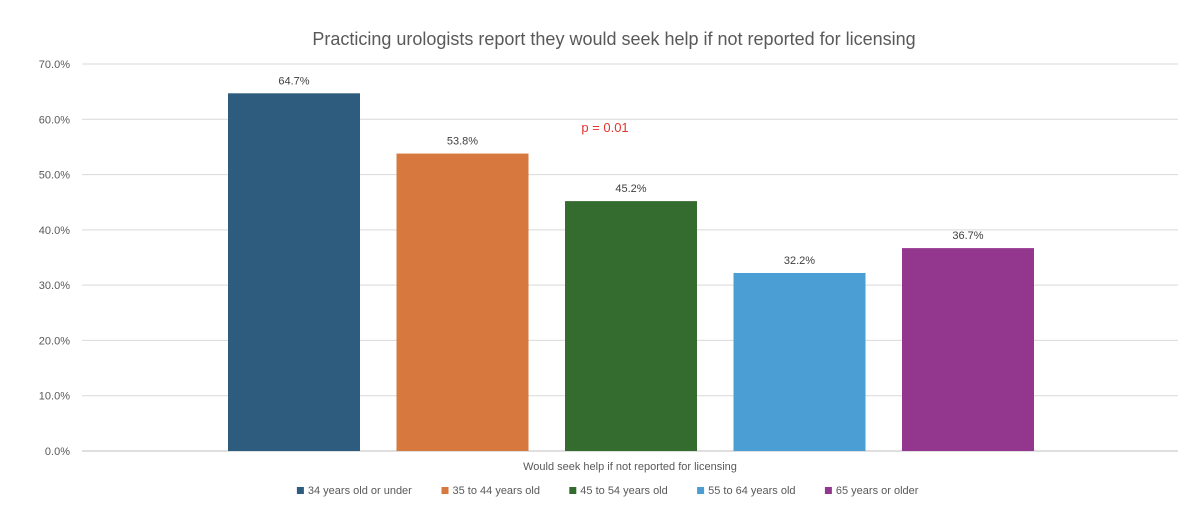 The width and height of the screenshot is (1200, 508). What do you see at coordinates (54, 397) in the screenshot?
I see `y-tick-label: 10.0%` at bounding box center [54, 397].